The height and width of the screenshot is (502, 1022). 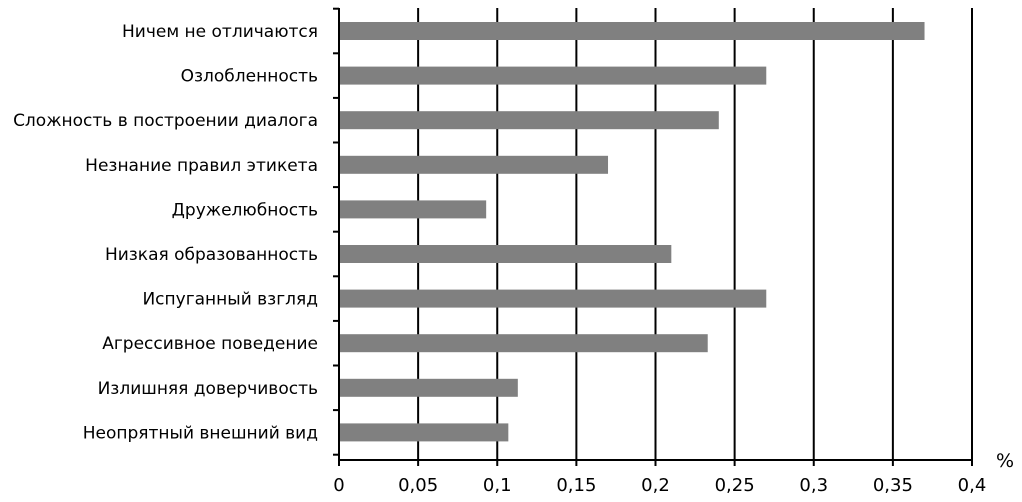 I want to click on x-tick-label: 0,05, so click(x=418, y=485).